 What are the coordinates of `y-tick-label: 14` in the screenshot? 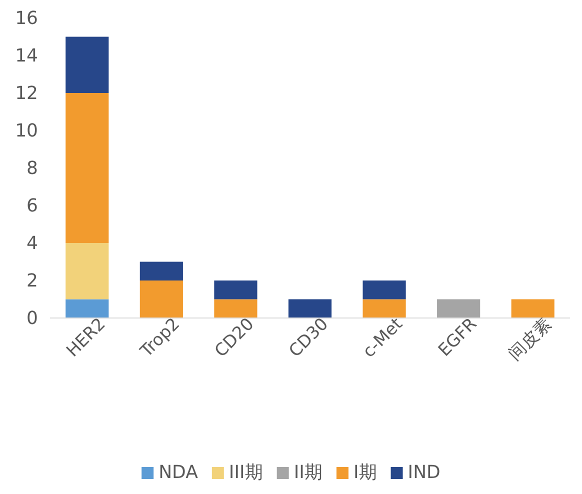 It's located at (26, 55).